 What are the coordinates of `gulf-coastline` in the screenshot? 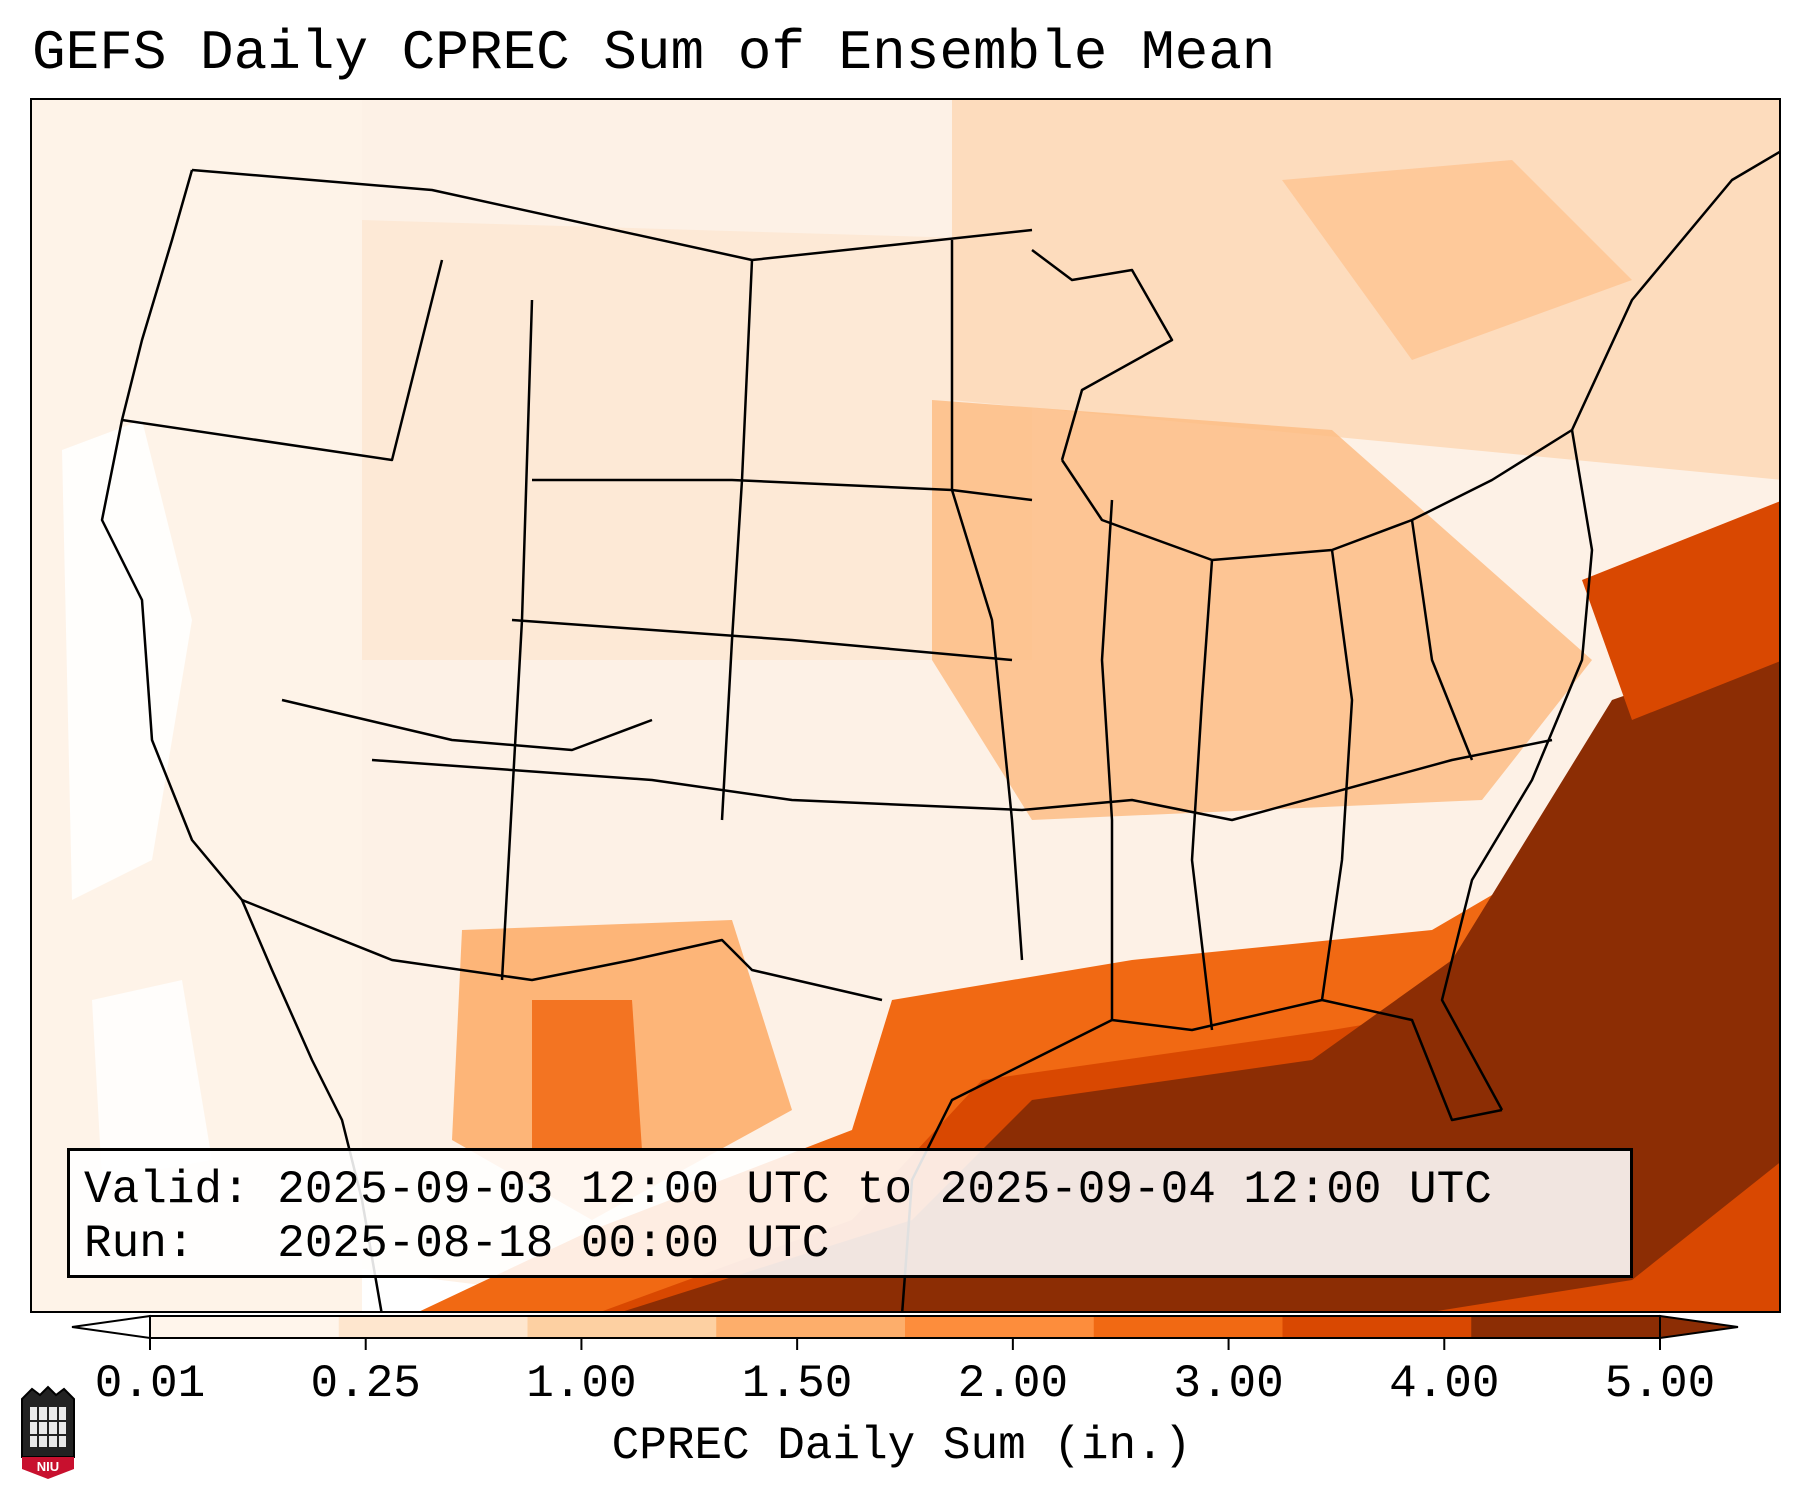 It's located at (1202, 1154).